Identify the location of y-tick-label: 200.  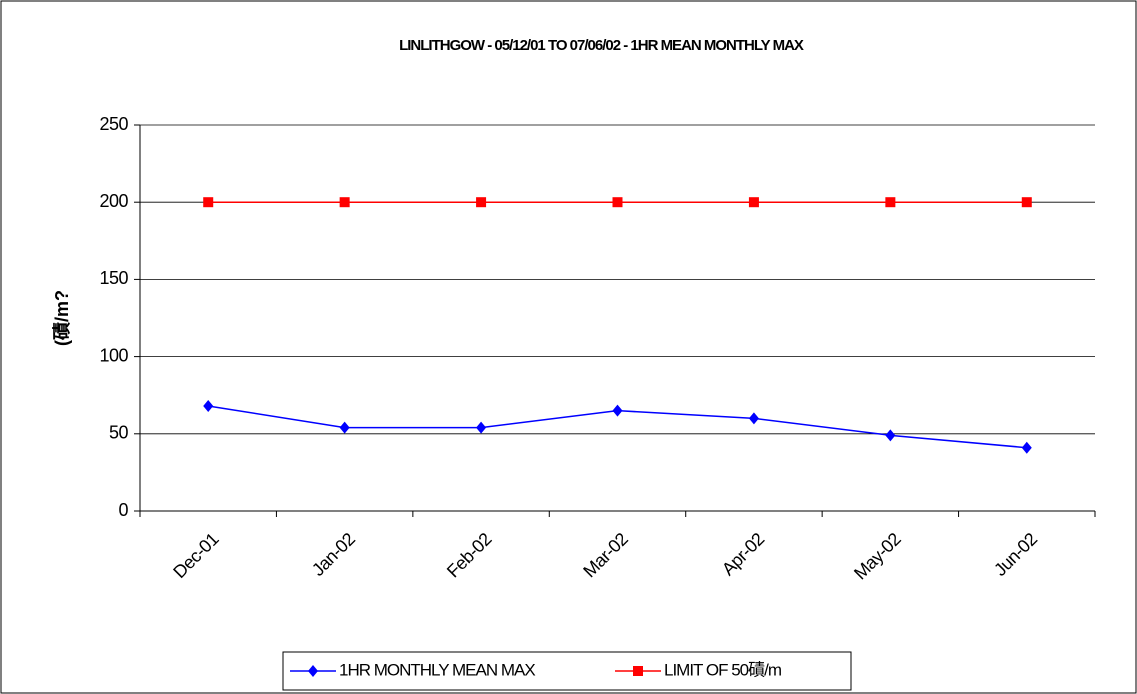
(113, 201).